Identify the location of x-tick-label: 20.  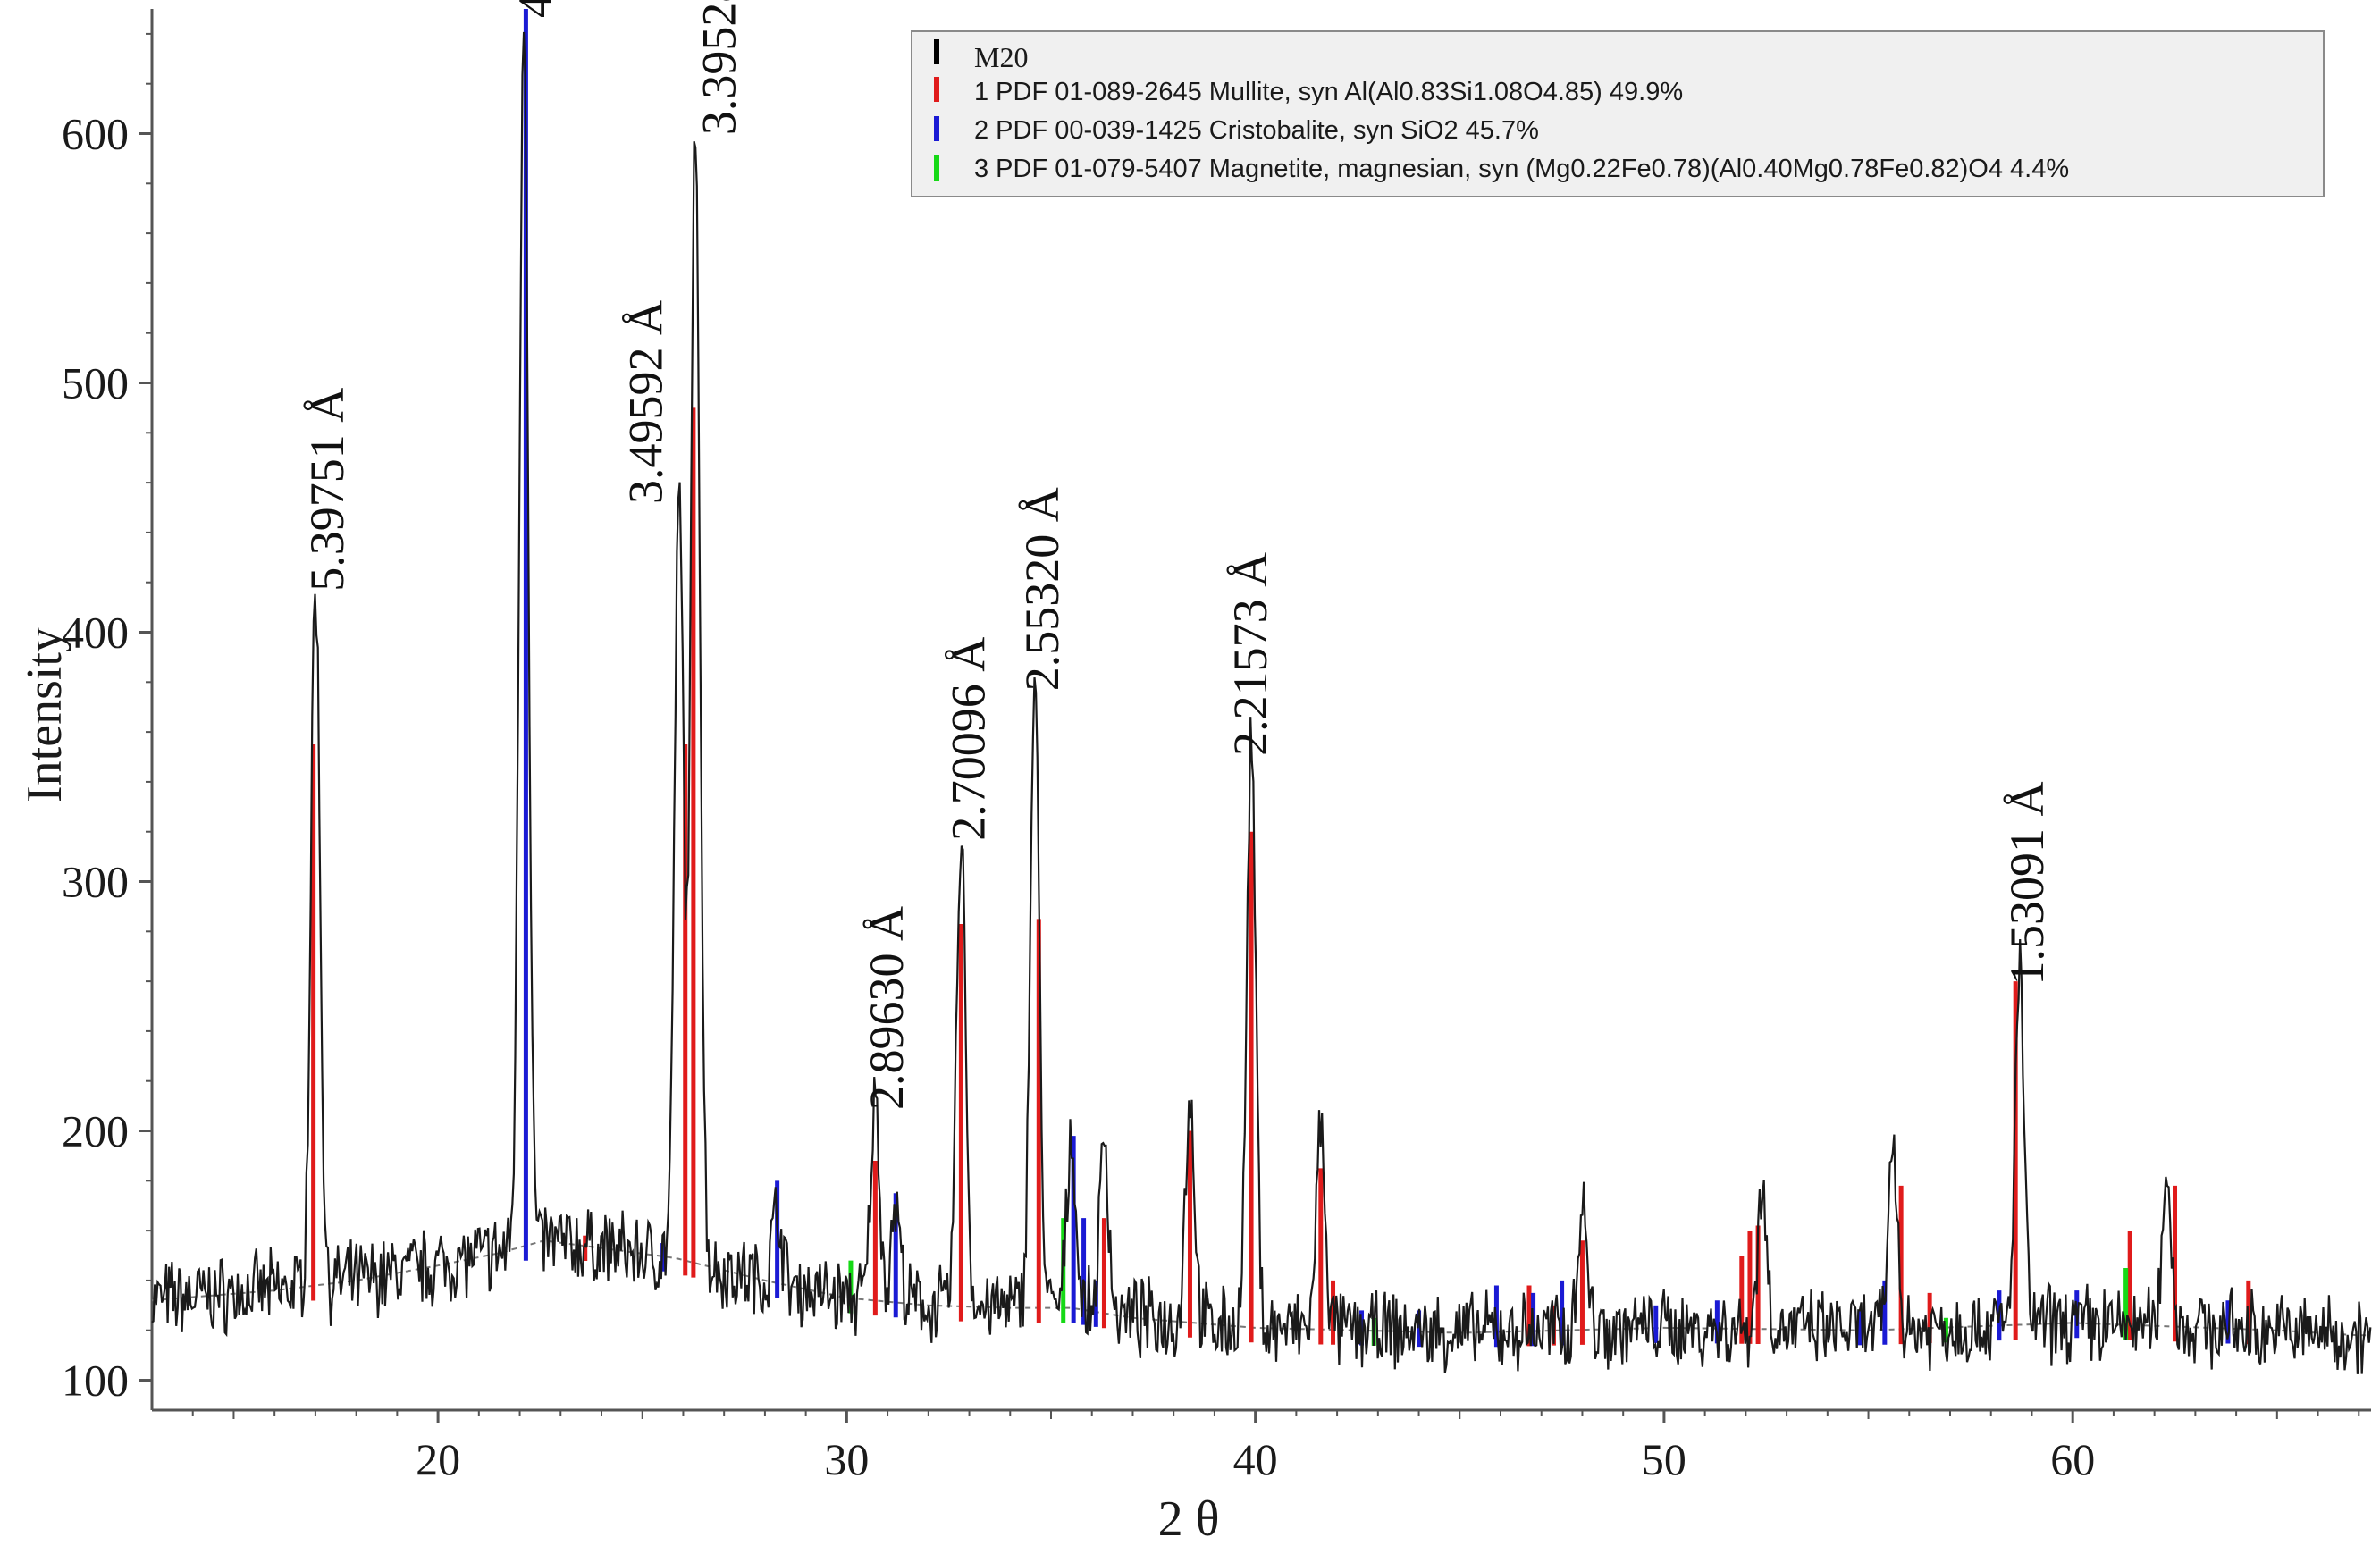
(438, 1459).